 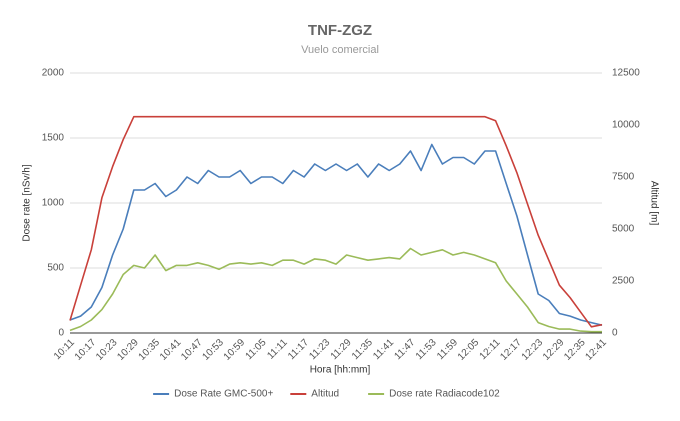 I want to click on legend-label: Dose Rate GMC-500+, so click(x=223, y=394).